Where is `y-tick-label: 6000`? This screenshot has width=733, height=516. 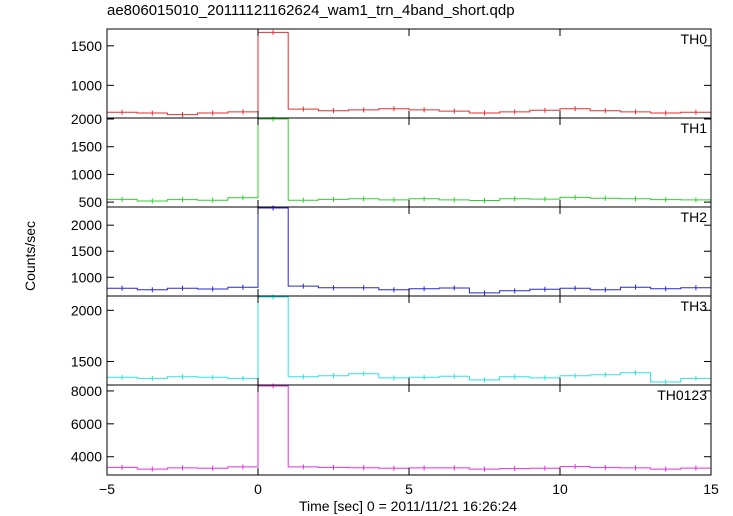 y-tick-label: 6000 is located at coordinates (86, 424).